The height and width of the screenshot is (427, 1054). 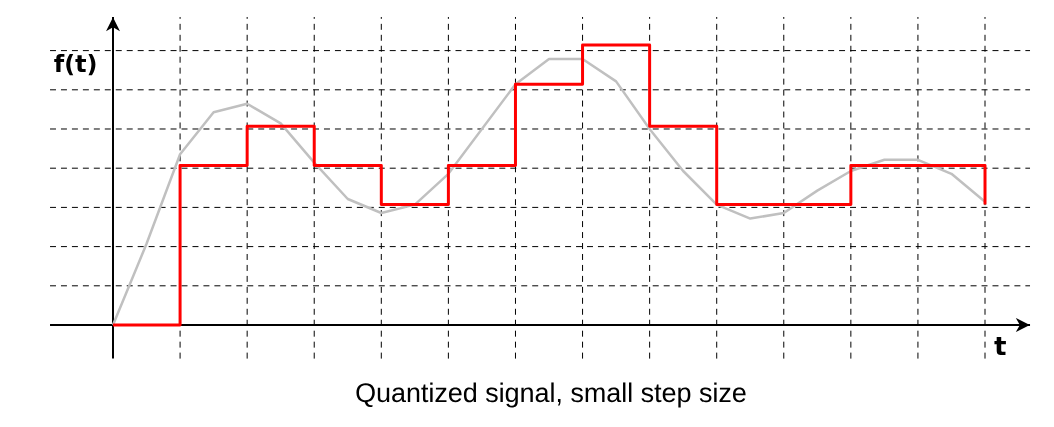 I want to click on x-axis-title: t, so click(x=1000, y=346).